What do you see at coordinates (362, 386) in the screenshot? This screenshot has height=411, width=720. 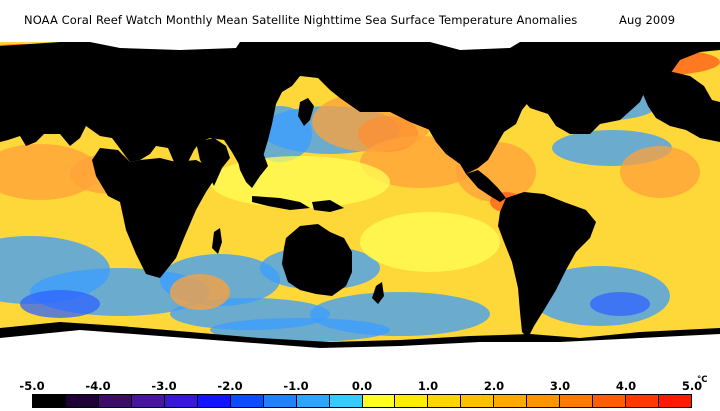 I see `colorbar-tick-label: 0.0` at bounding box center [362, 386].